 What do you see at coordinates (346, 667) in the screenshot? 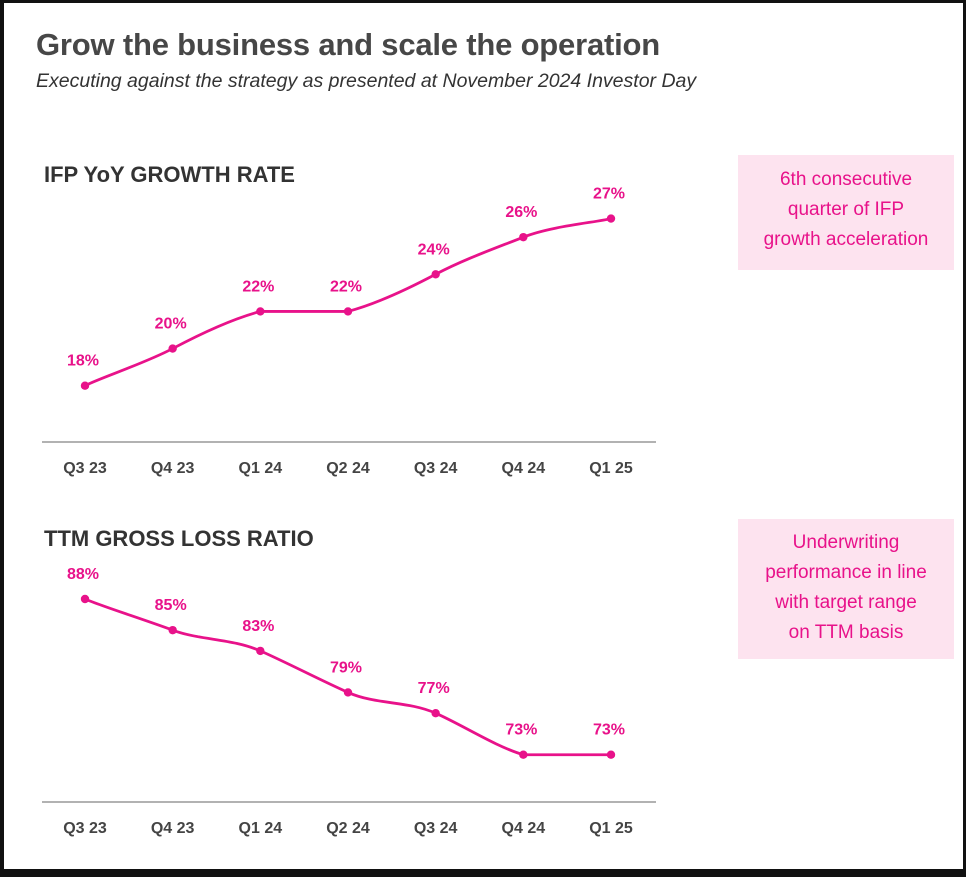
I see `loss-ratio-data-label-4: 79%` at bounding box center [346, 667].